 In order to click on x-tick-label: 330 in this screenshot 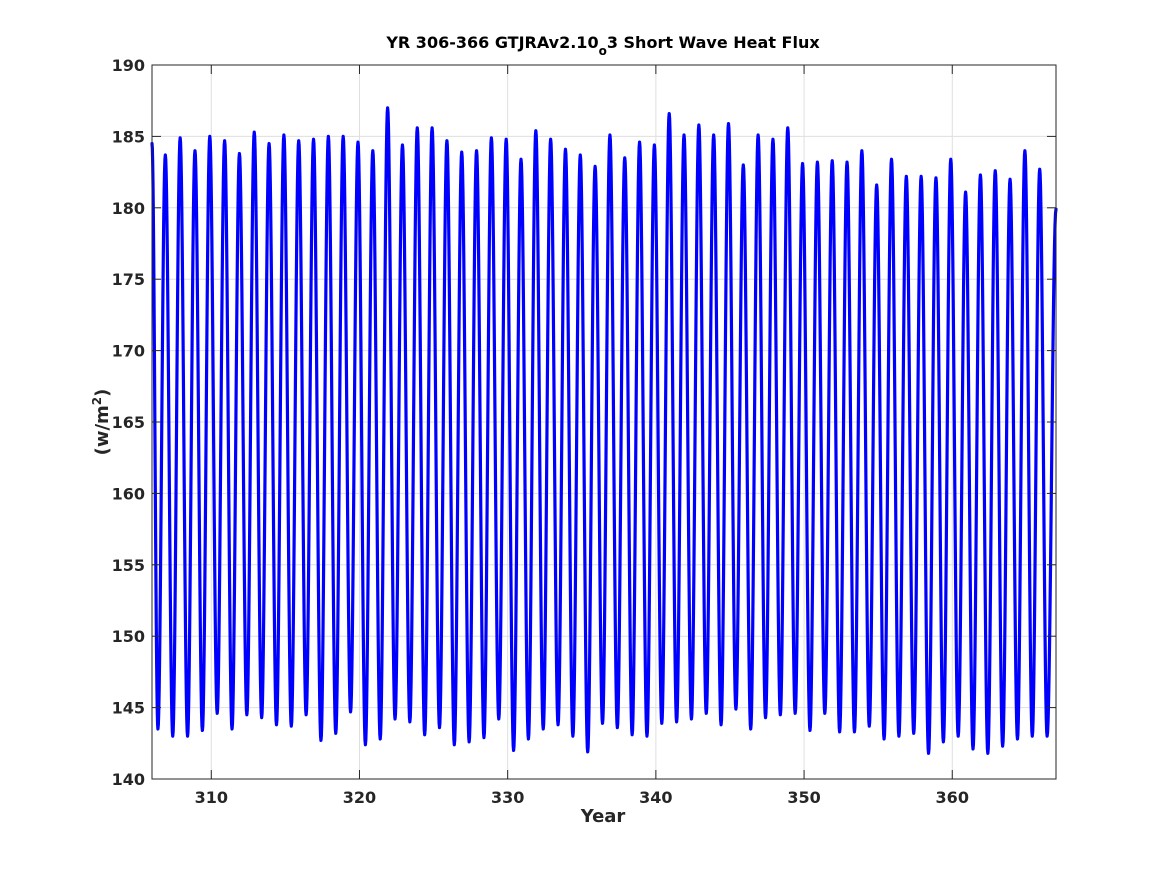, I will do `click(507, 797)`.